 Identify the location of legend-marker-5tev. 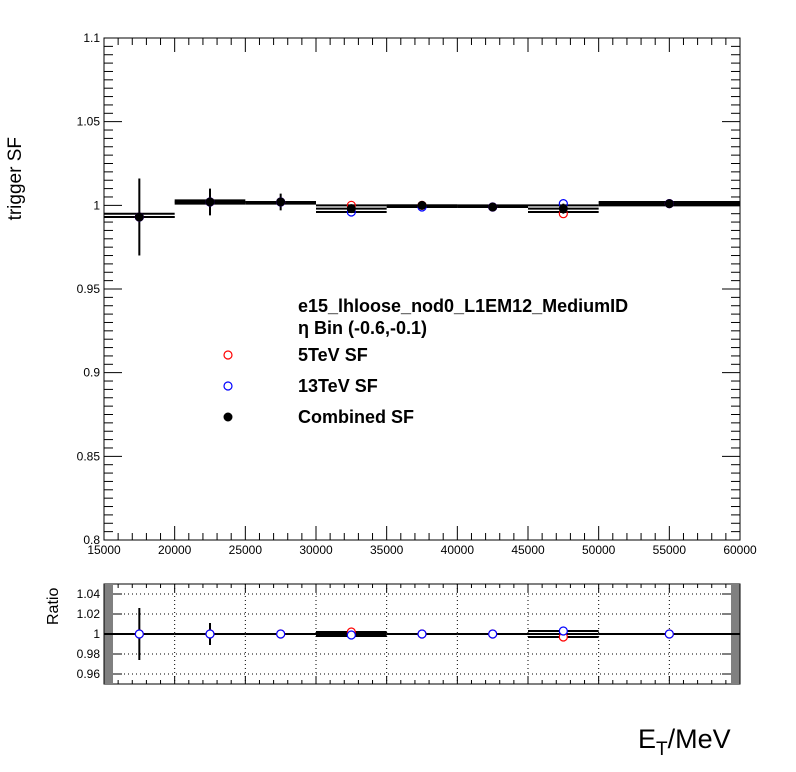
(228, 355).